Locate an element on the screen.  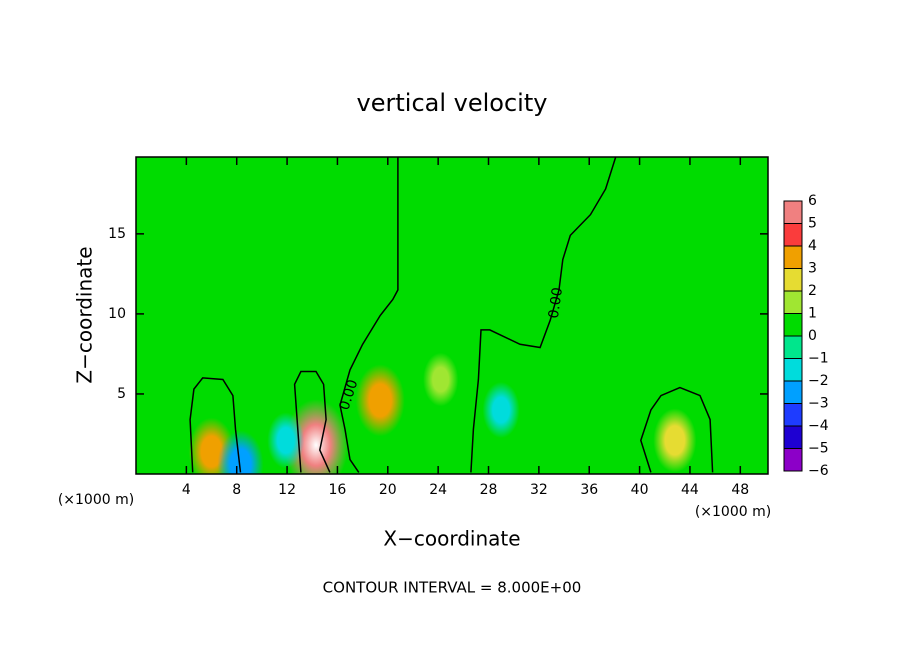
x-tick-label: 48 is located at coordinates (740, 490).